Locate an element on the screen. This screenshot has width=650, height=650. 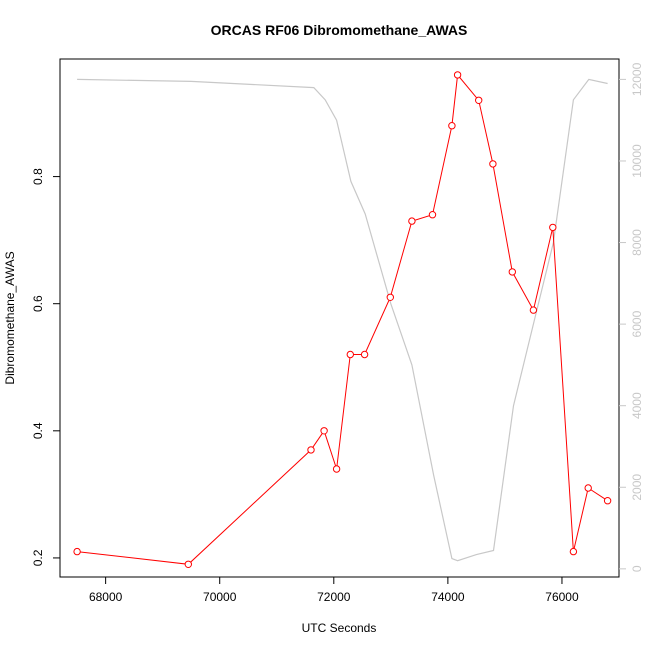
x-axis-label: UTC Seconds is located at coordinates (339, 628).